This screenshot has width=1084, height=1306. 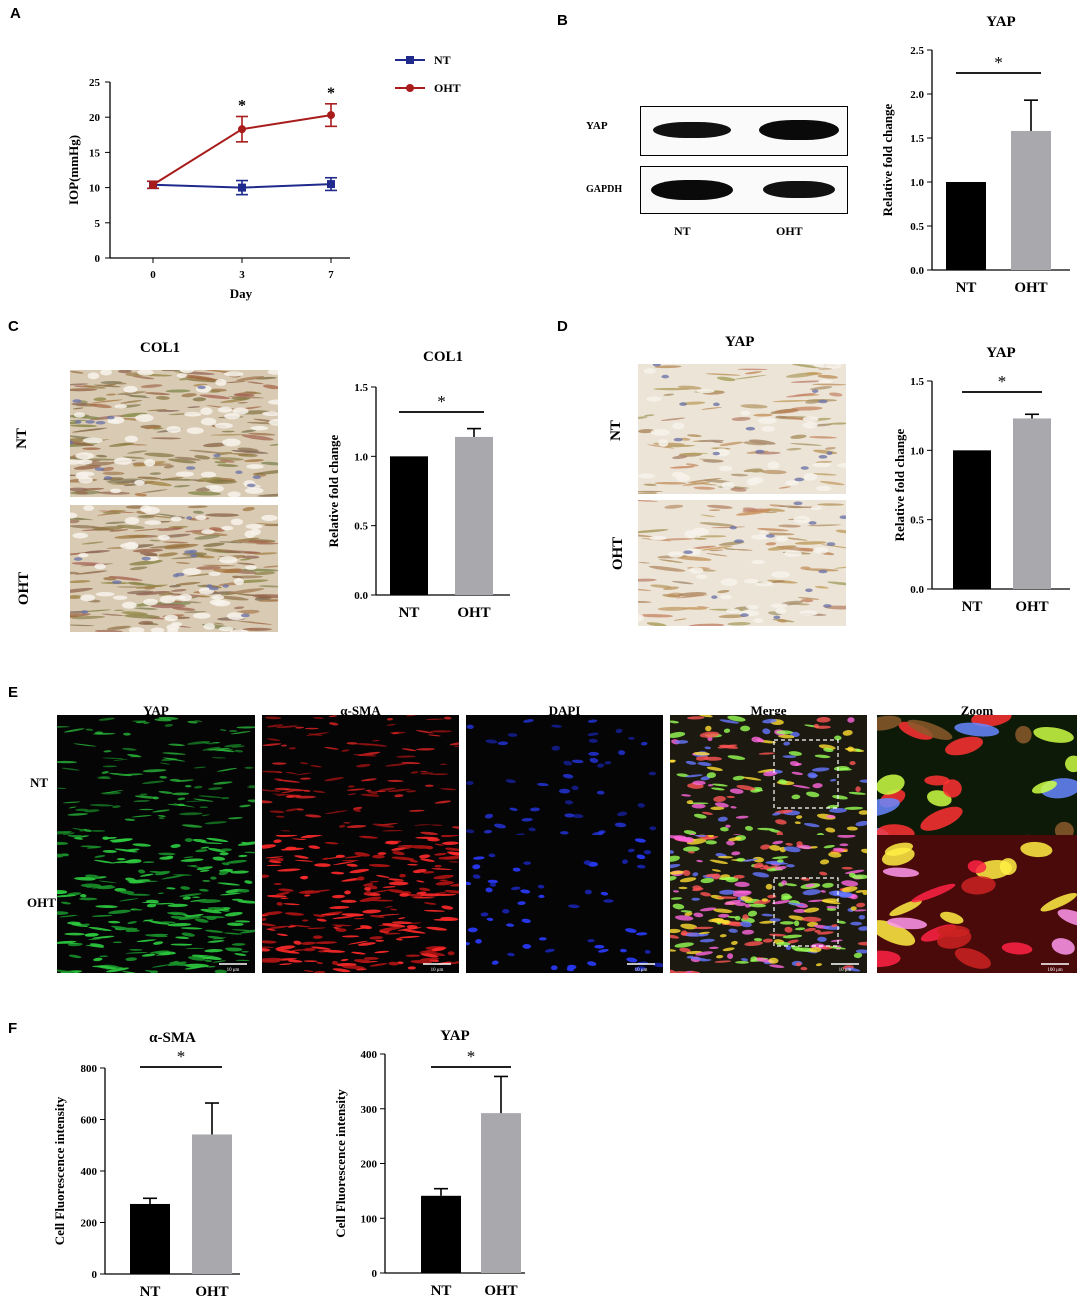 What do you see at coordinates (799, 130) in the screenshot?
I see `band-yap-oht` at bounding box center [799, 130].